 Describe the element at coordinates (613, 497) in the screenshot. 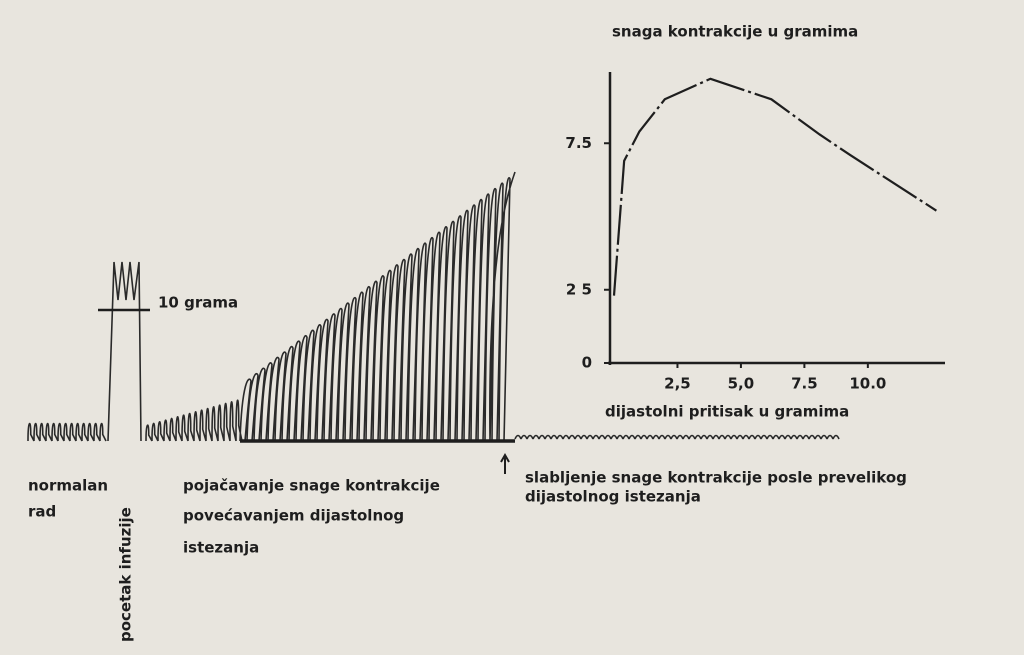

I see `label: dijastolnog istezanja` at that location.